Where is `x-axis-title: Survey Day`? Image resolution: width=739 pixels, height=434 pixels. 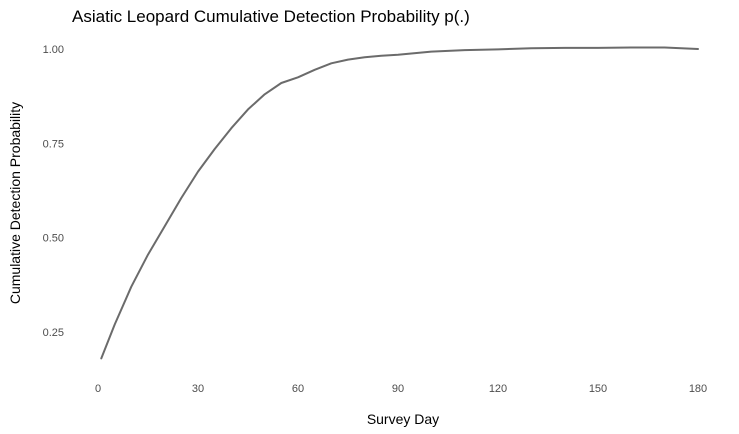 x-axis-title: Survey Day is located at coordinates (403, 419).